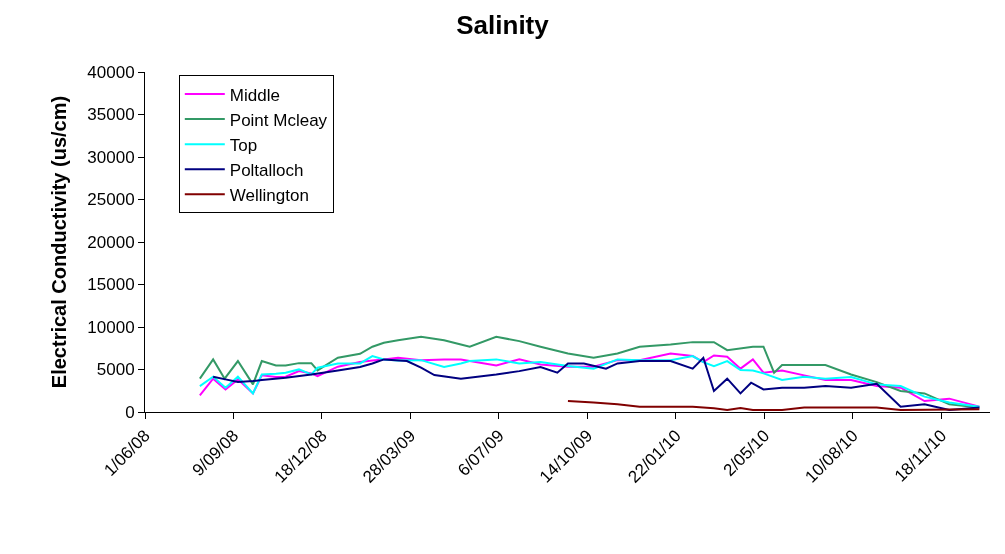  Describe the element at coordinates (503, 25) in the screenshot. I see `chart-title: Salinity` at that location.